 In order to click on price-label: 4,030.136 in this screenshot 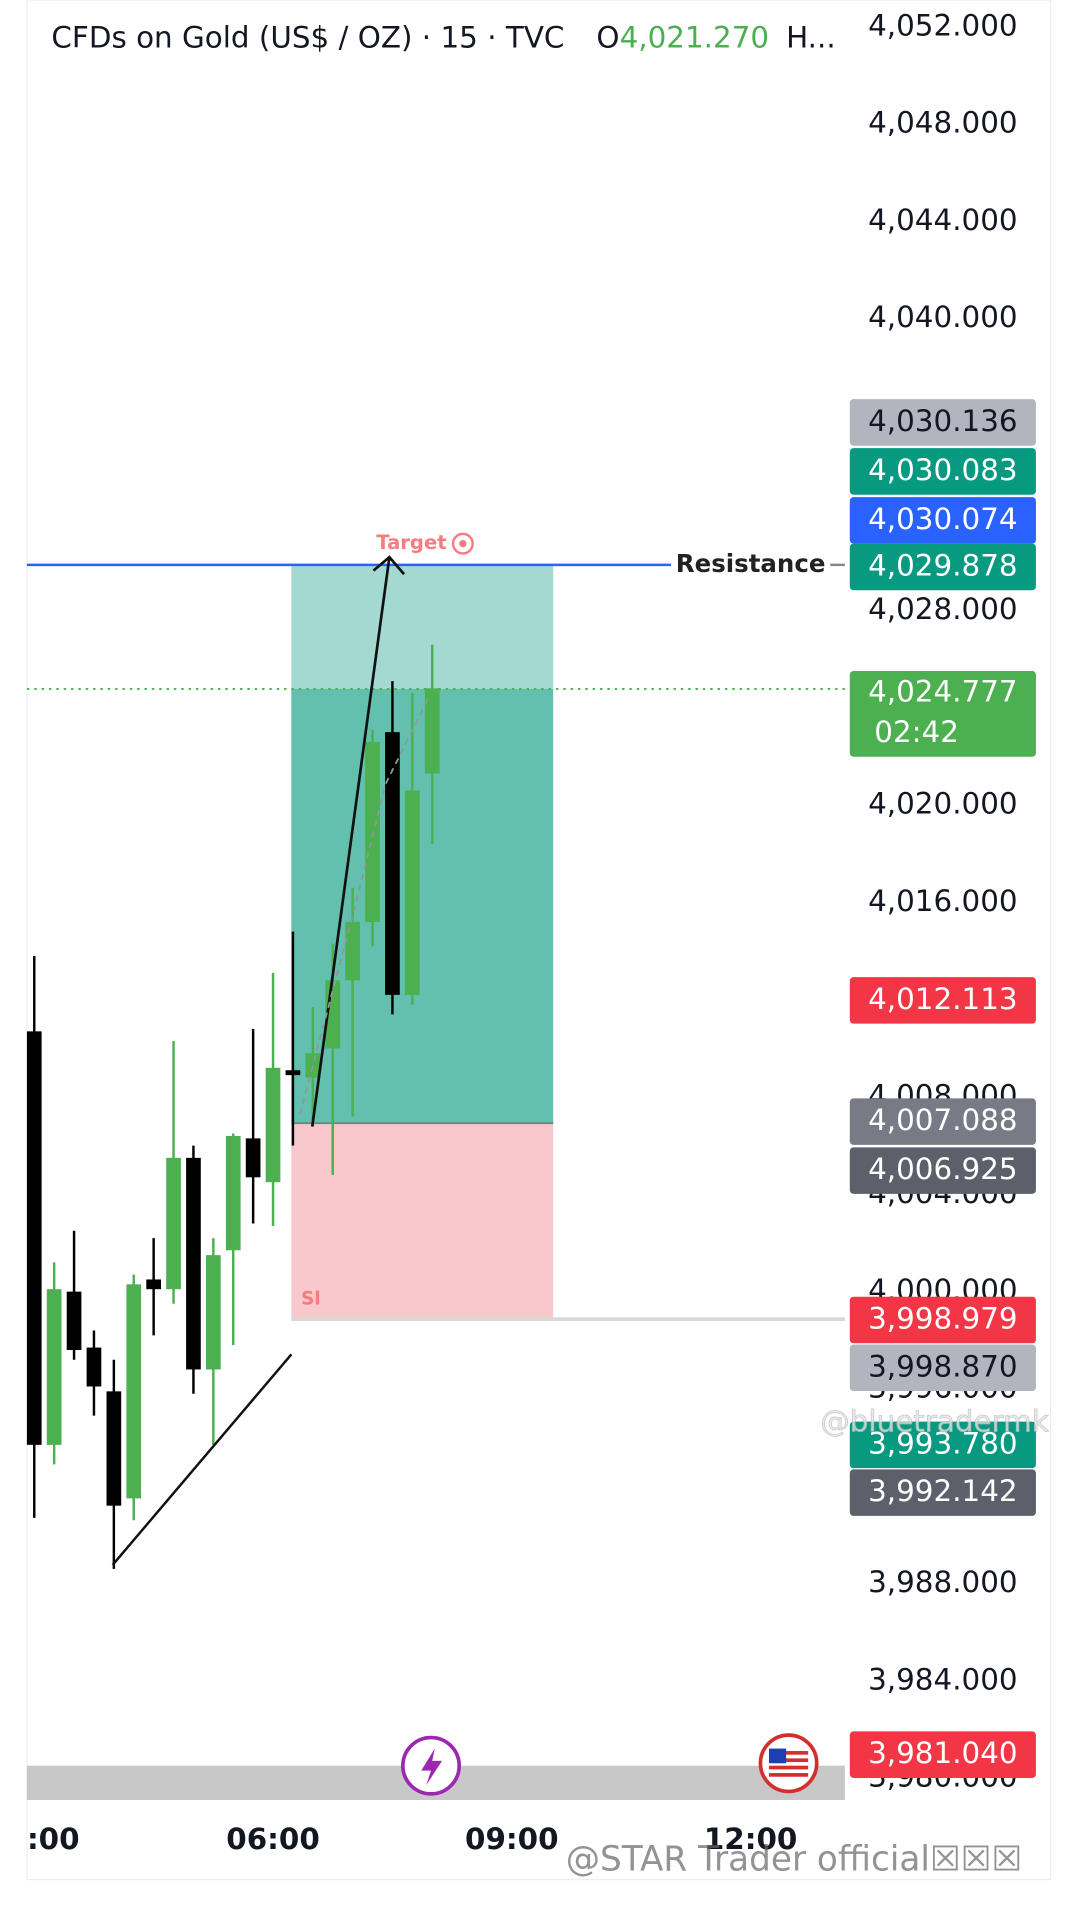, I will do `click(943, 421)`.